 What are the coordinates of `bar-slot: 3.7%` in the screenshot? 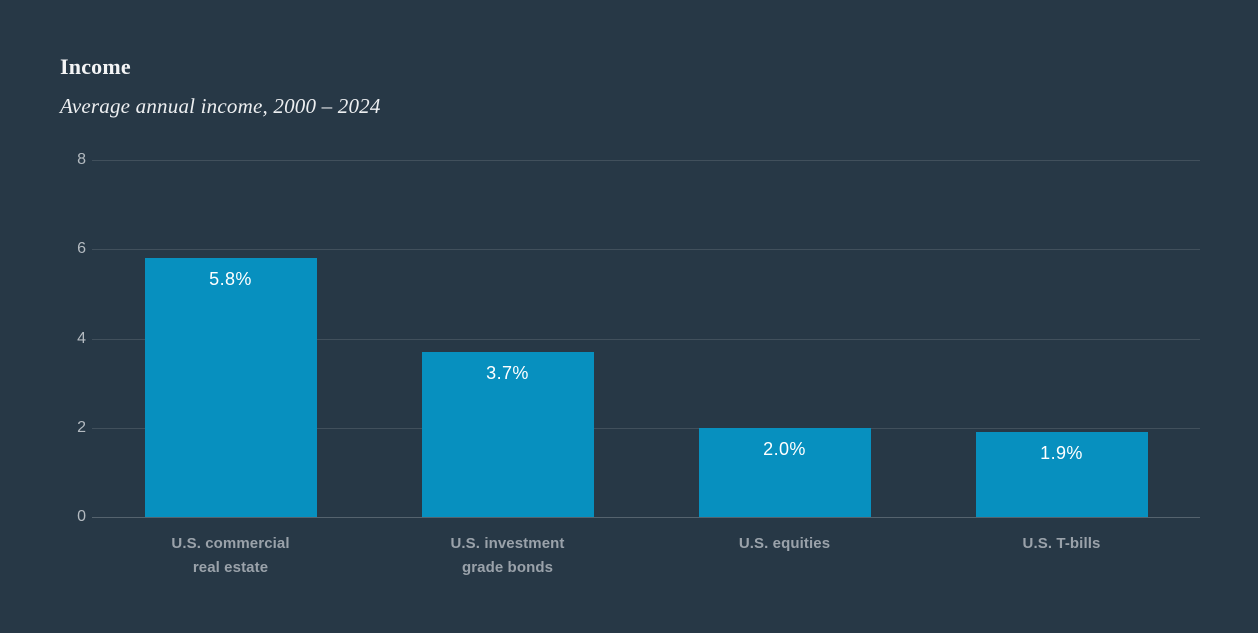 It's located at (507, 338).